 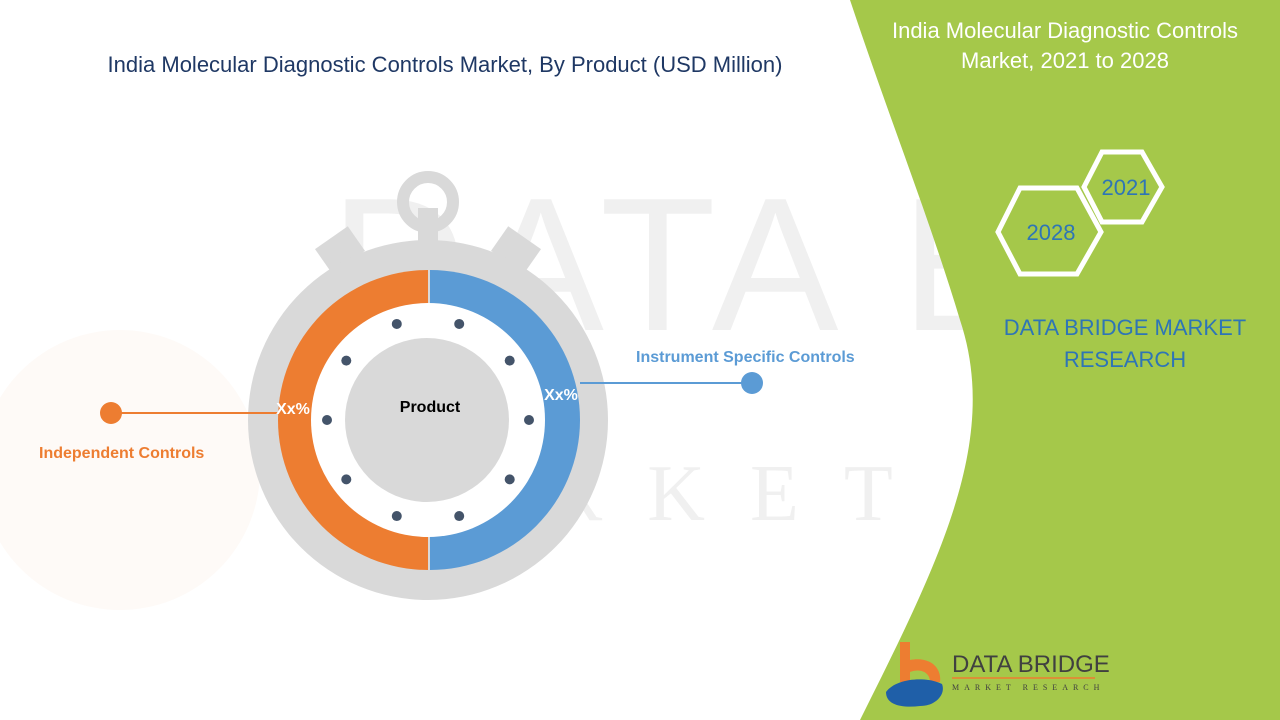 What do you see at coordinates (745, 357) in the screenshot?
I see `label-instrument-specific-controls: Instrument Specific Controls` at bounding box center [745, 357].